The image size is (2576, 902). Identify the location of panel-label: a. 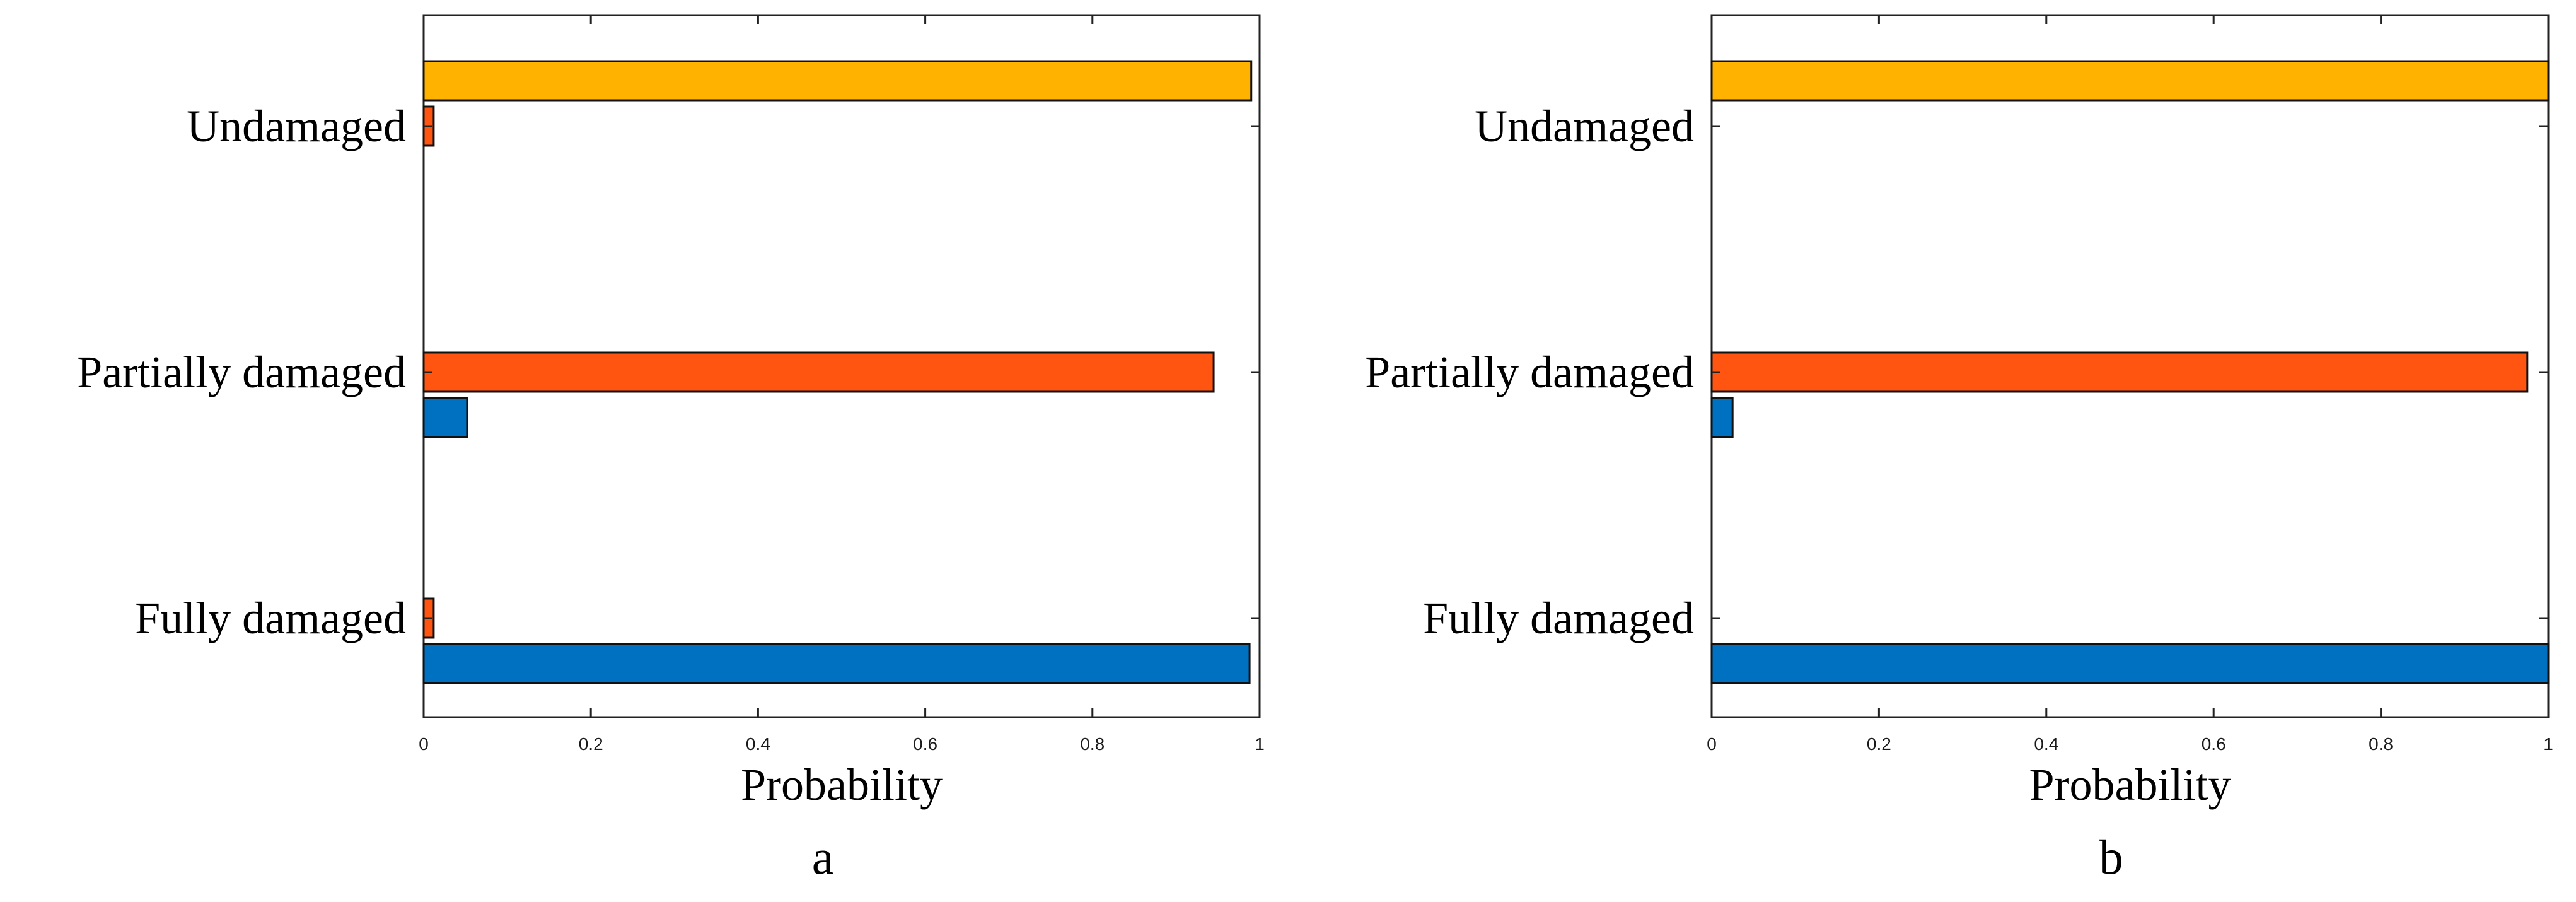
(823, 856).